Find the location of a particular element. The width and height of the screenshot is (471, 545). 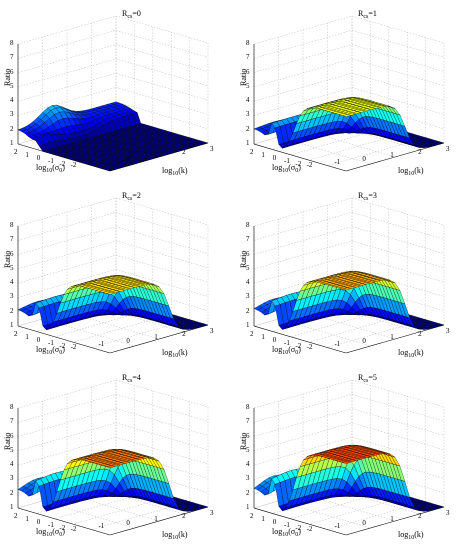

z-tick-label: 1 is located at coordinates (248, 143).